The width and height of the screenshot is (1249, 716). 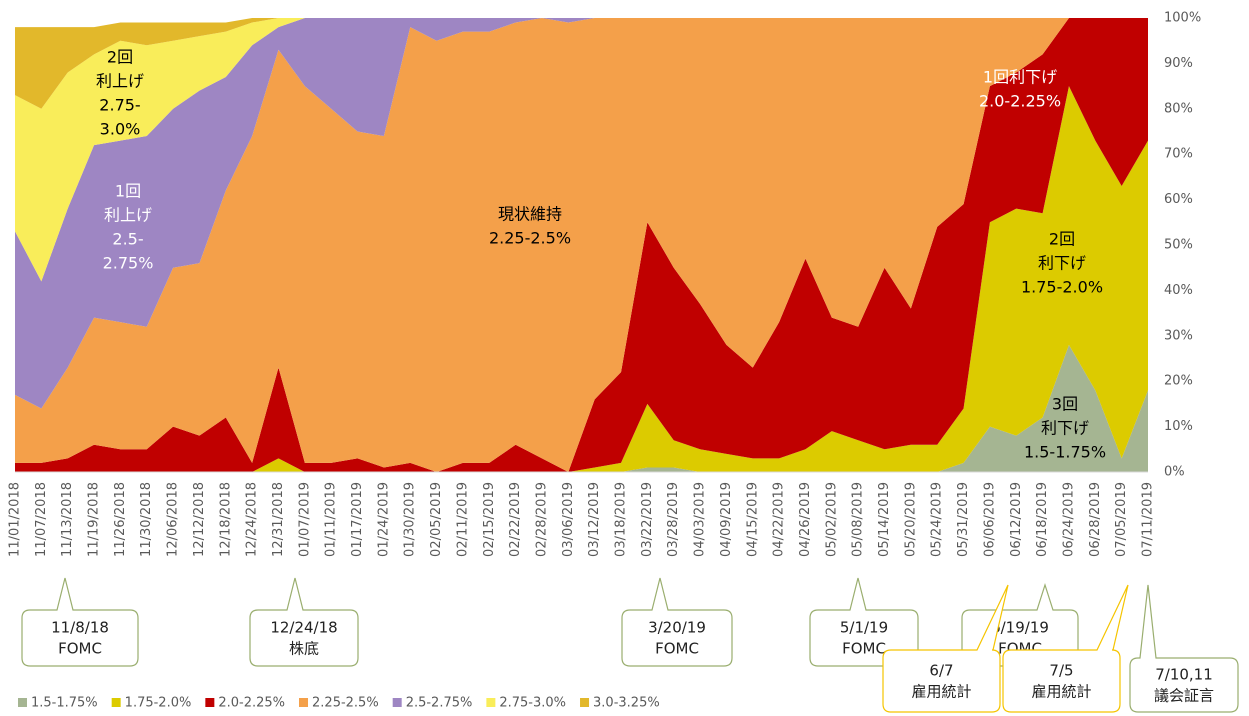 What do you see at coordinates (700, 519) in the screenshot?
I see `x-tick-label: 04/03/2019` at bounding box center [700, 519].